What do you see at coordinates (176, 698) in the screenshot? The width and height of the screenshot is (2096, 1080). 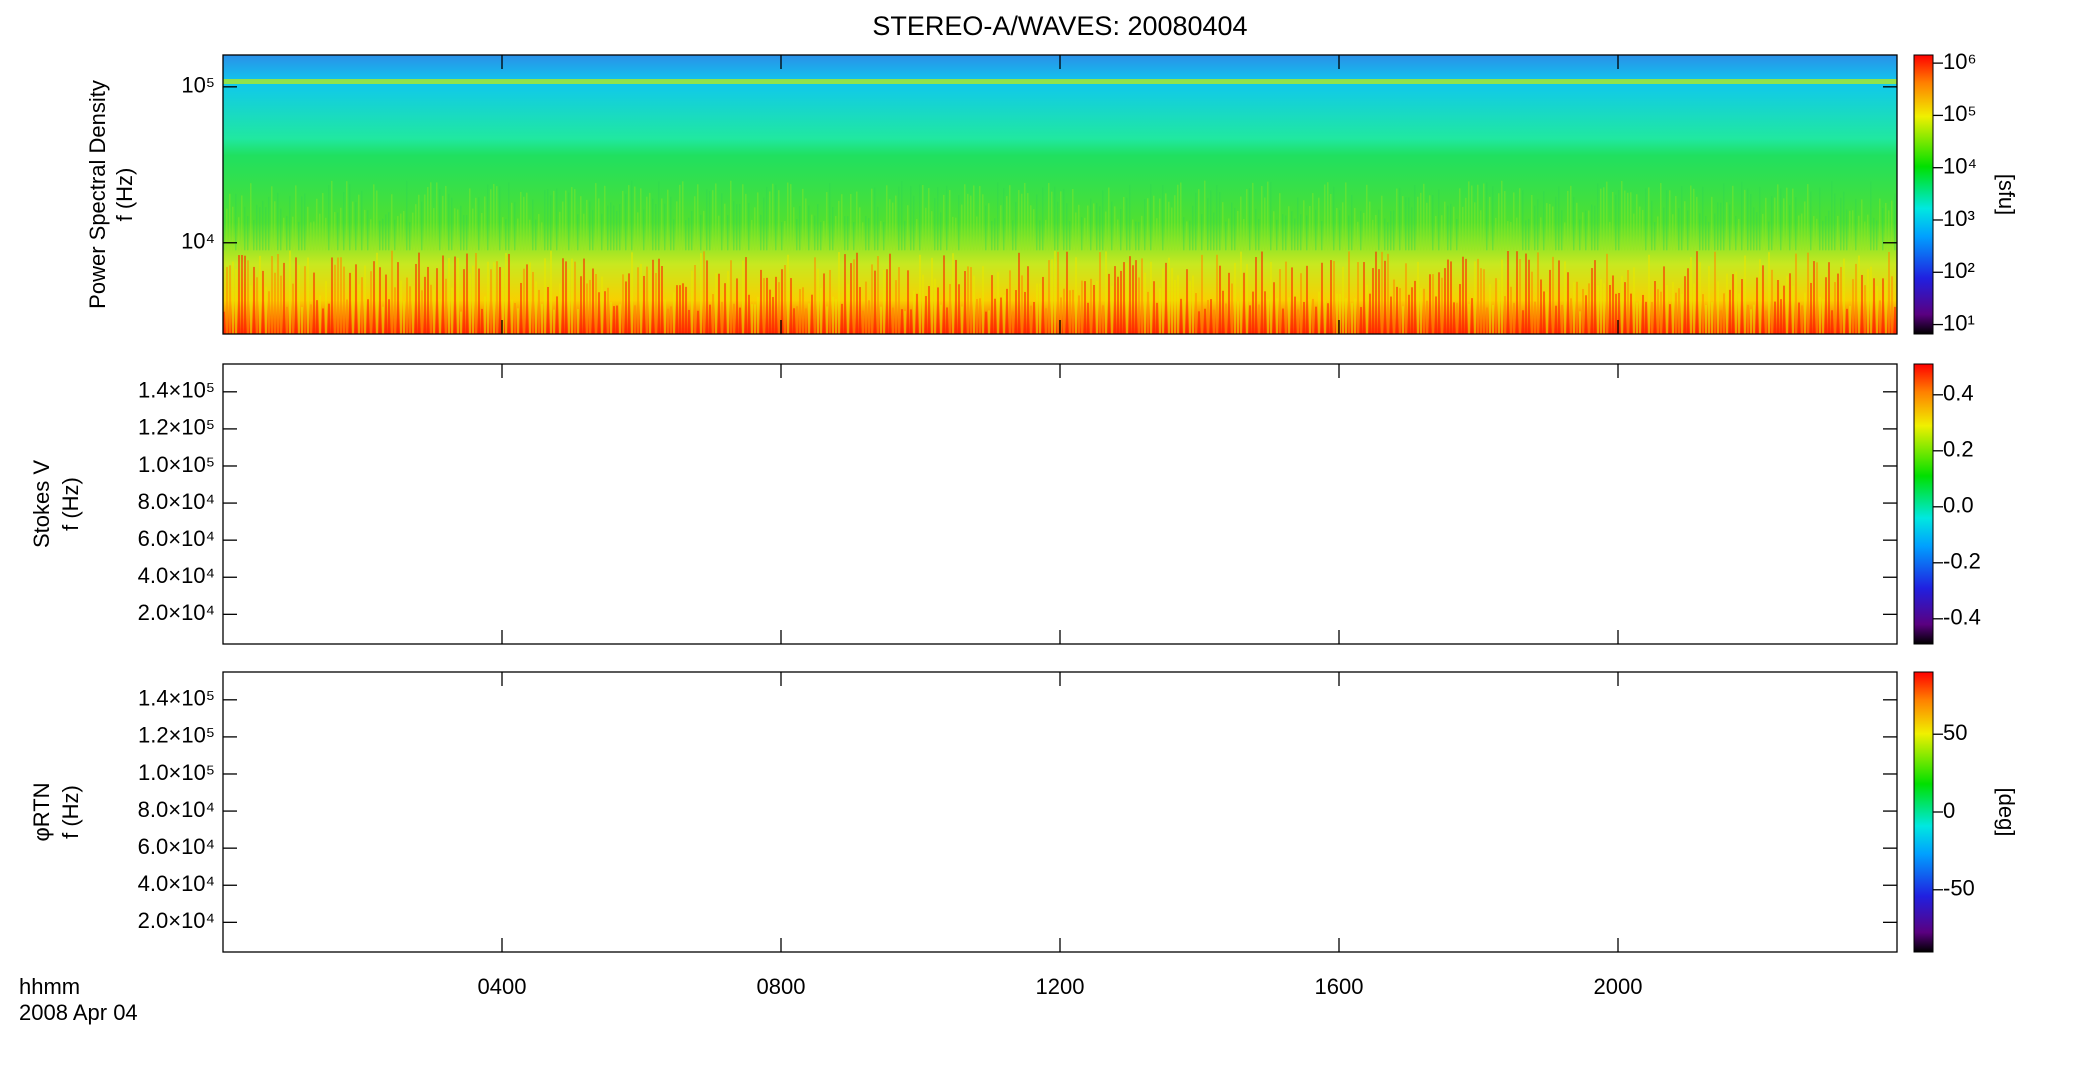 I see `y-tick-label: 1.4×10⁵` at bounding box center [176, 698].